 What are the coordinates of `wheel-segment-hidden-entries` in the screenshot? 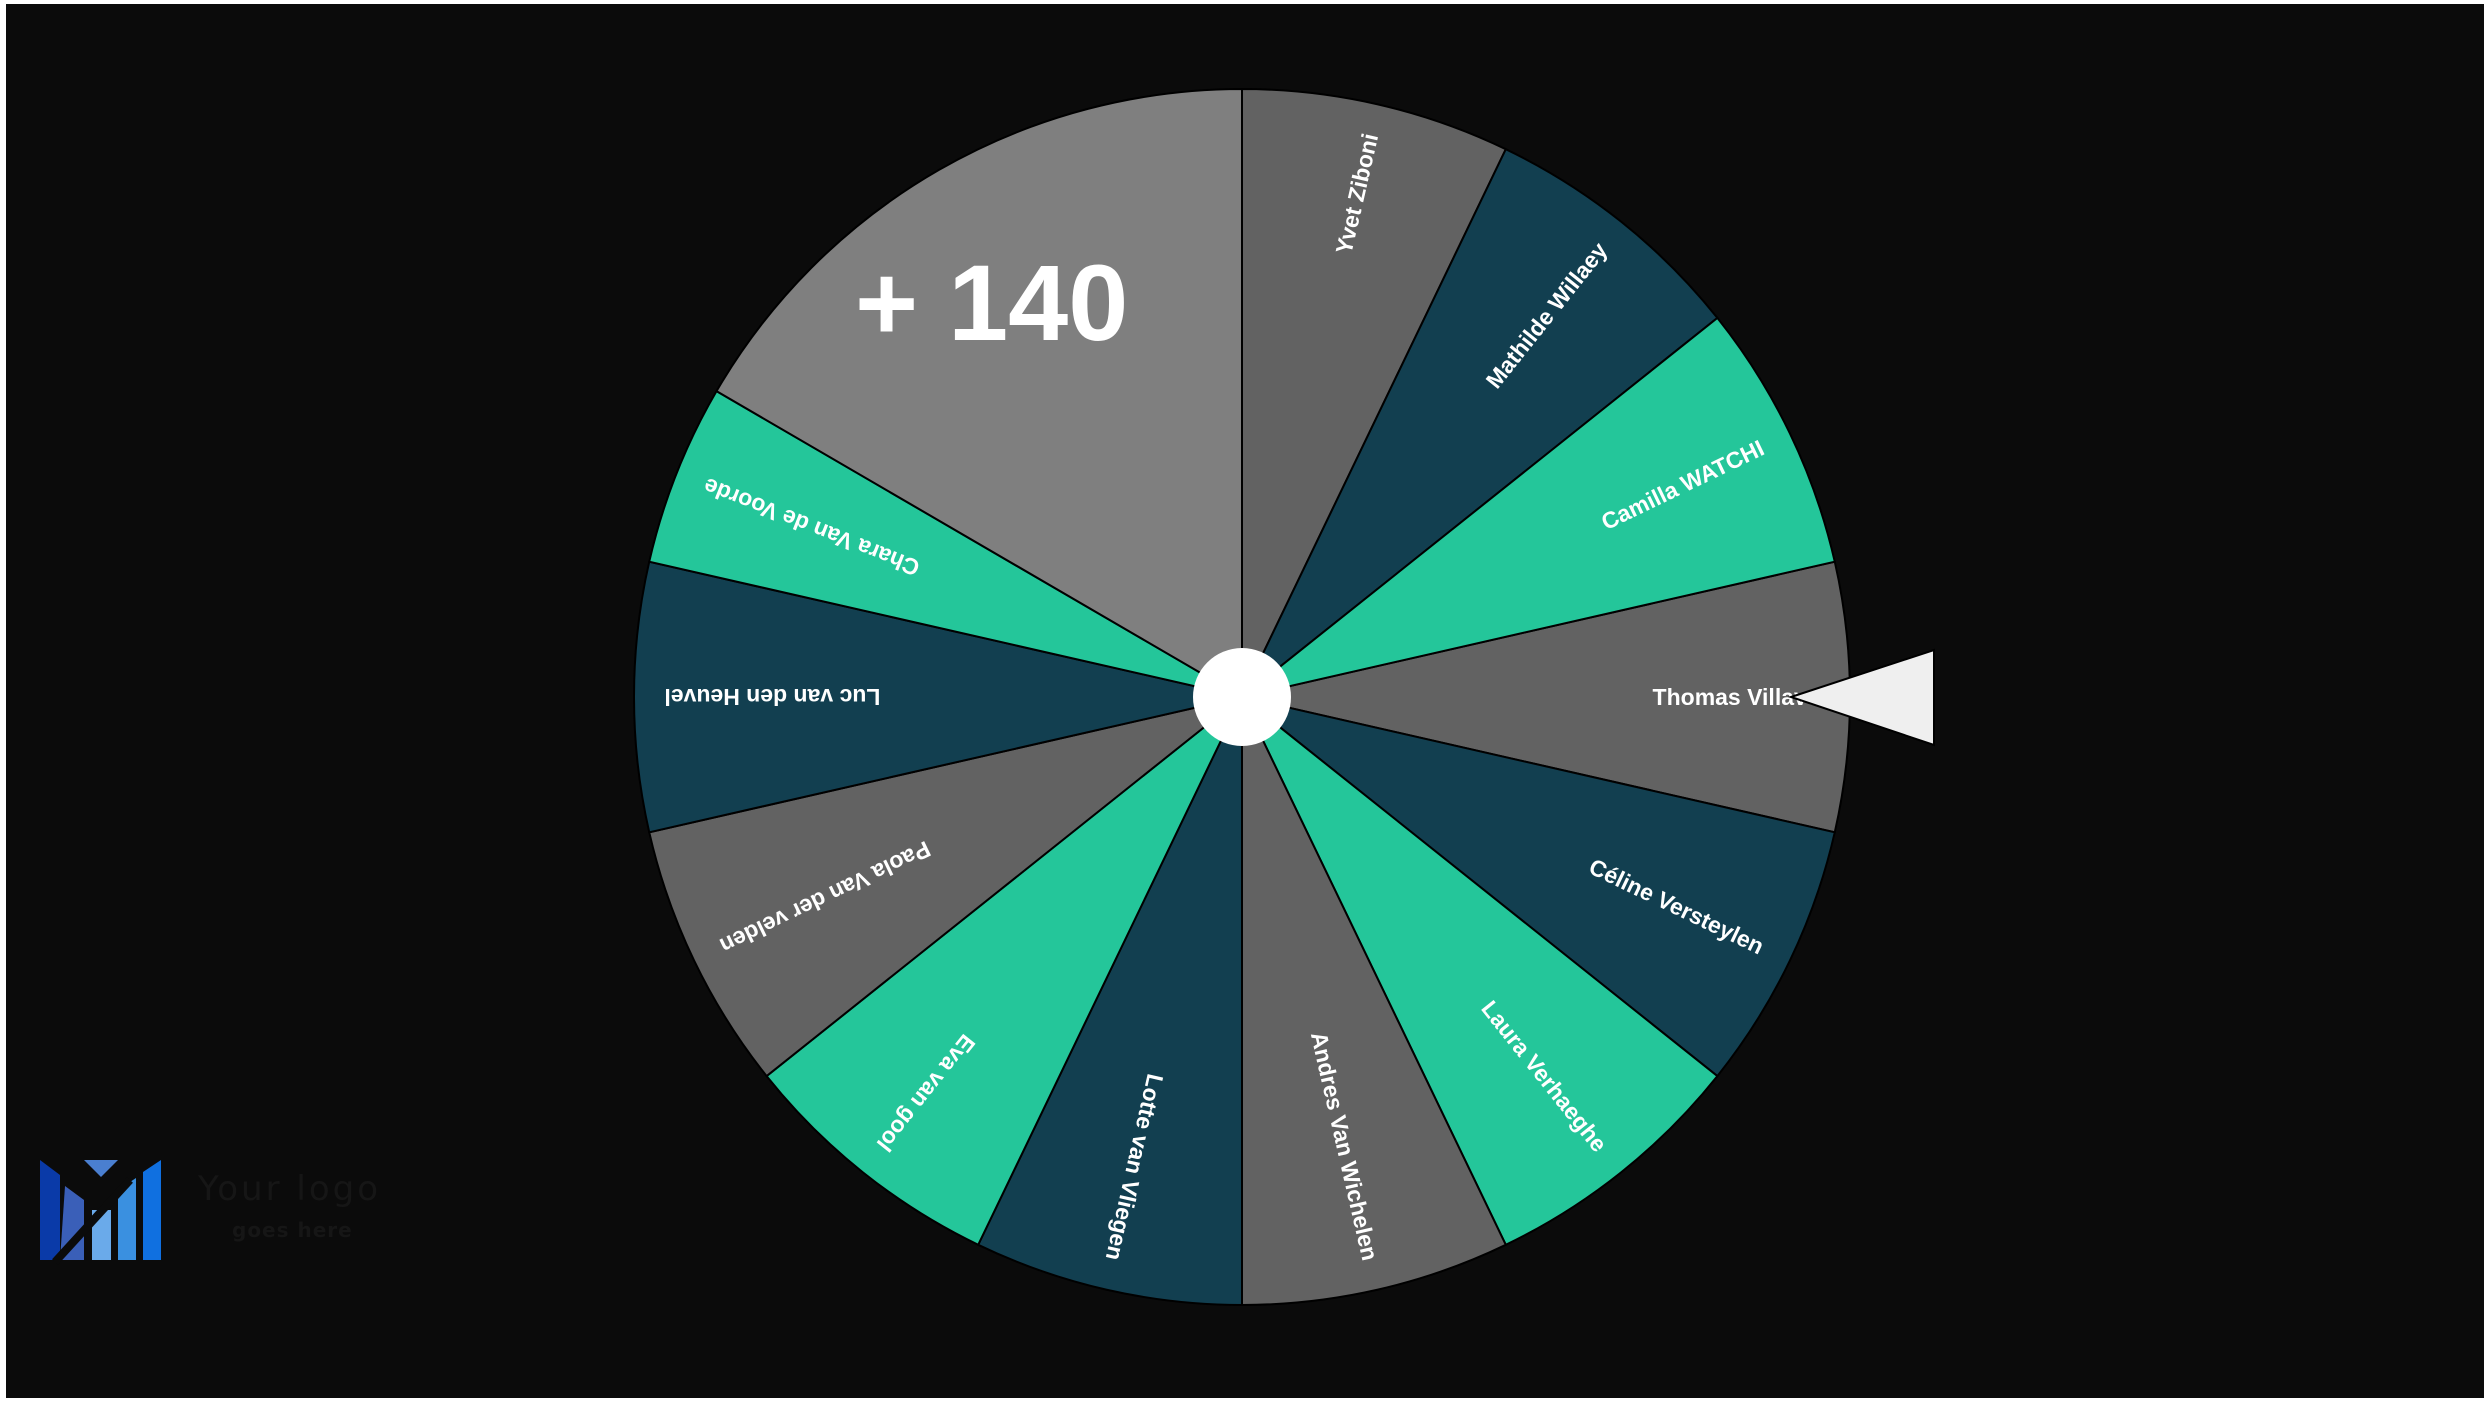 It's located at (979, 393).